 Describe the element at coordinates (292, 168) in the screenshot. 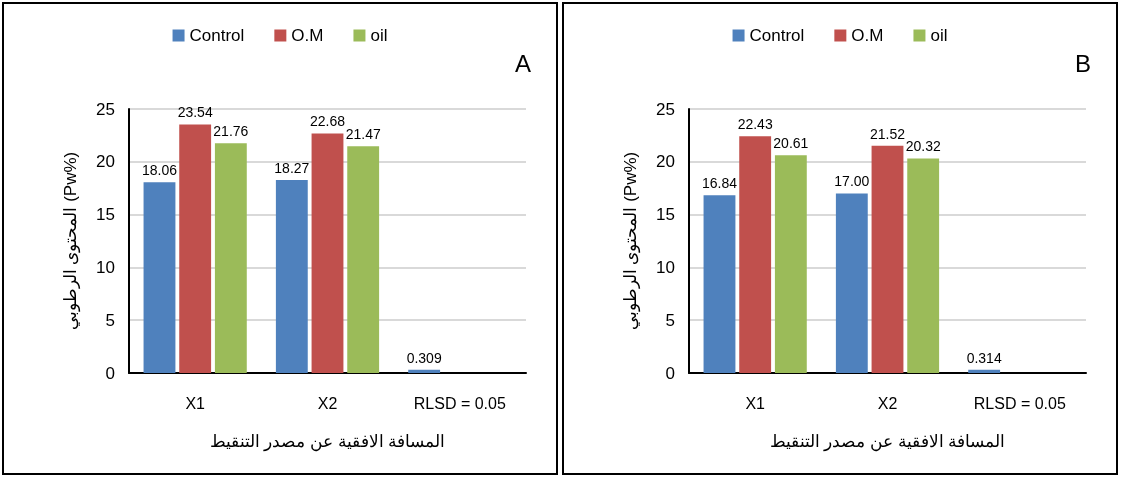

I see `data-label: 18.27` at that location.